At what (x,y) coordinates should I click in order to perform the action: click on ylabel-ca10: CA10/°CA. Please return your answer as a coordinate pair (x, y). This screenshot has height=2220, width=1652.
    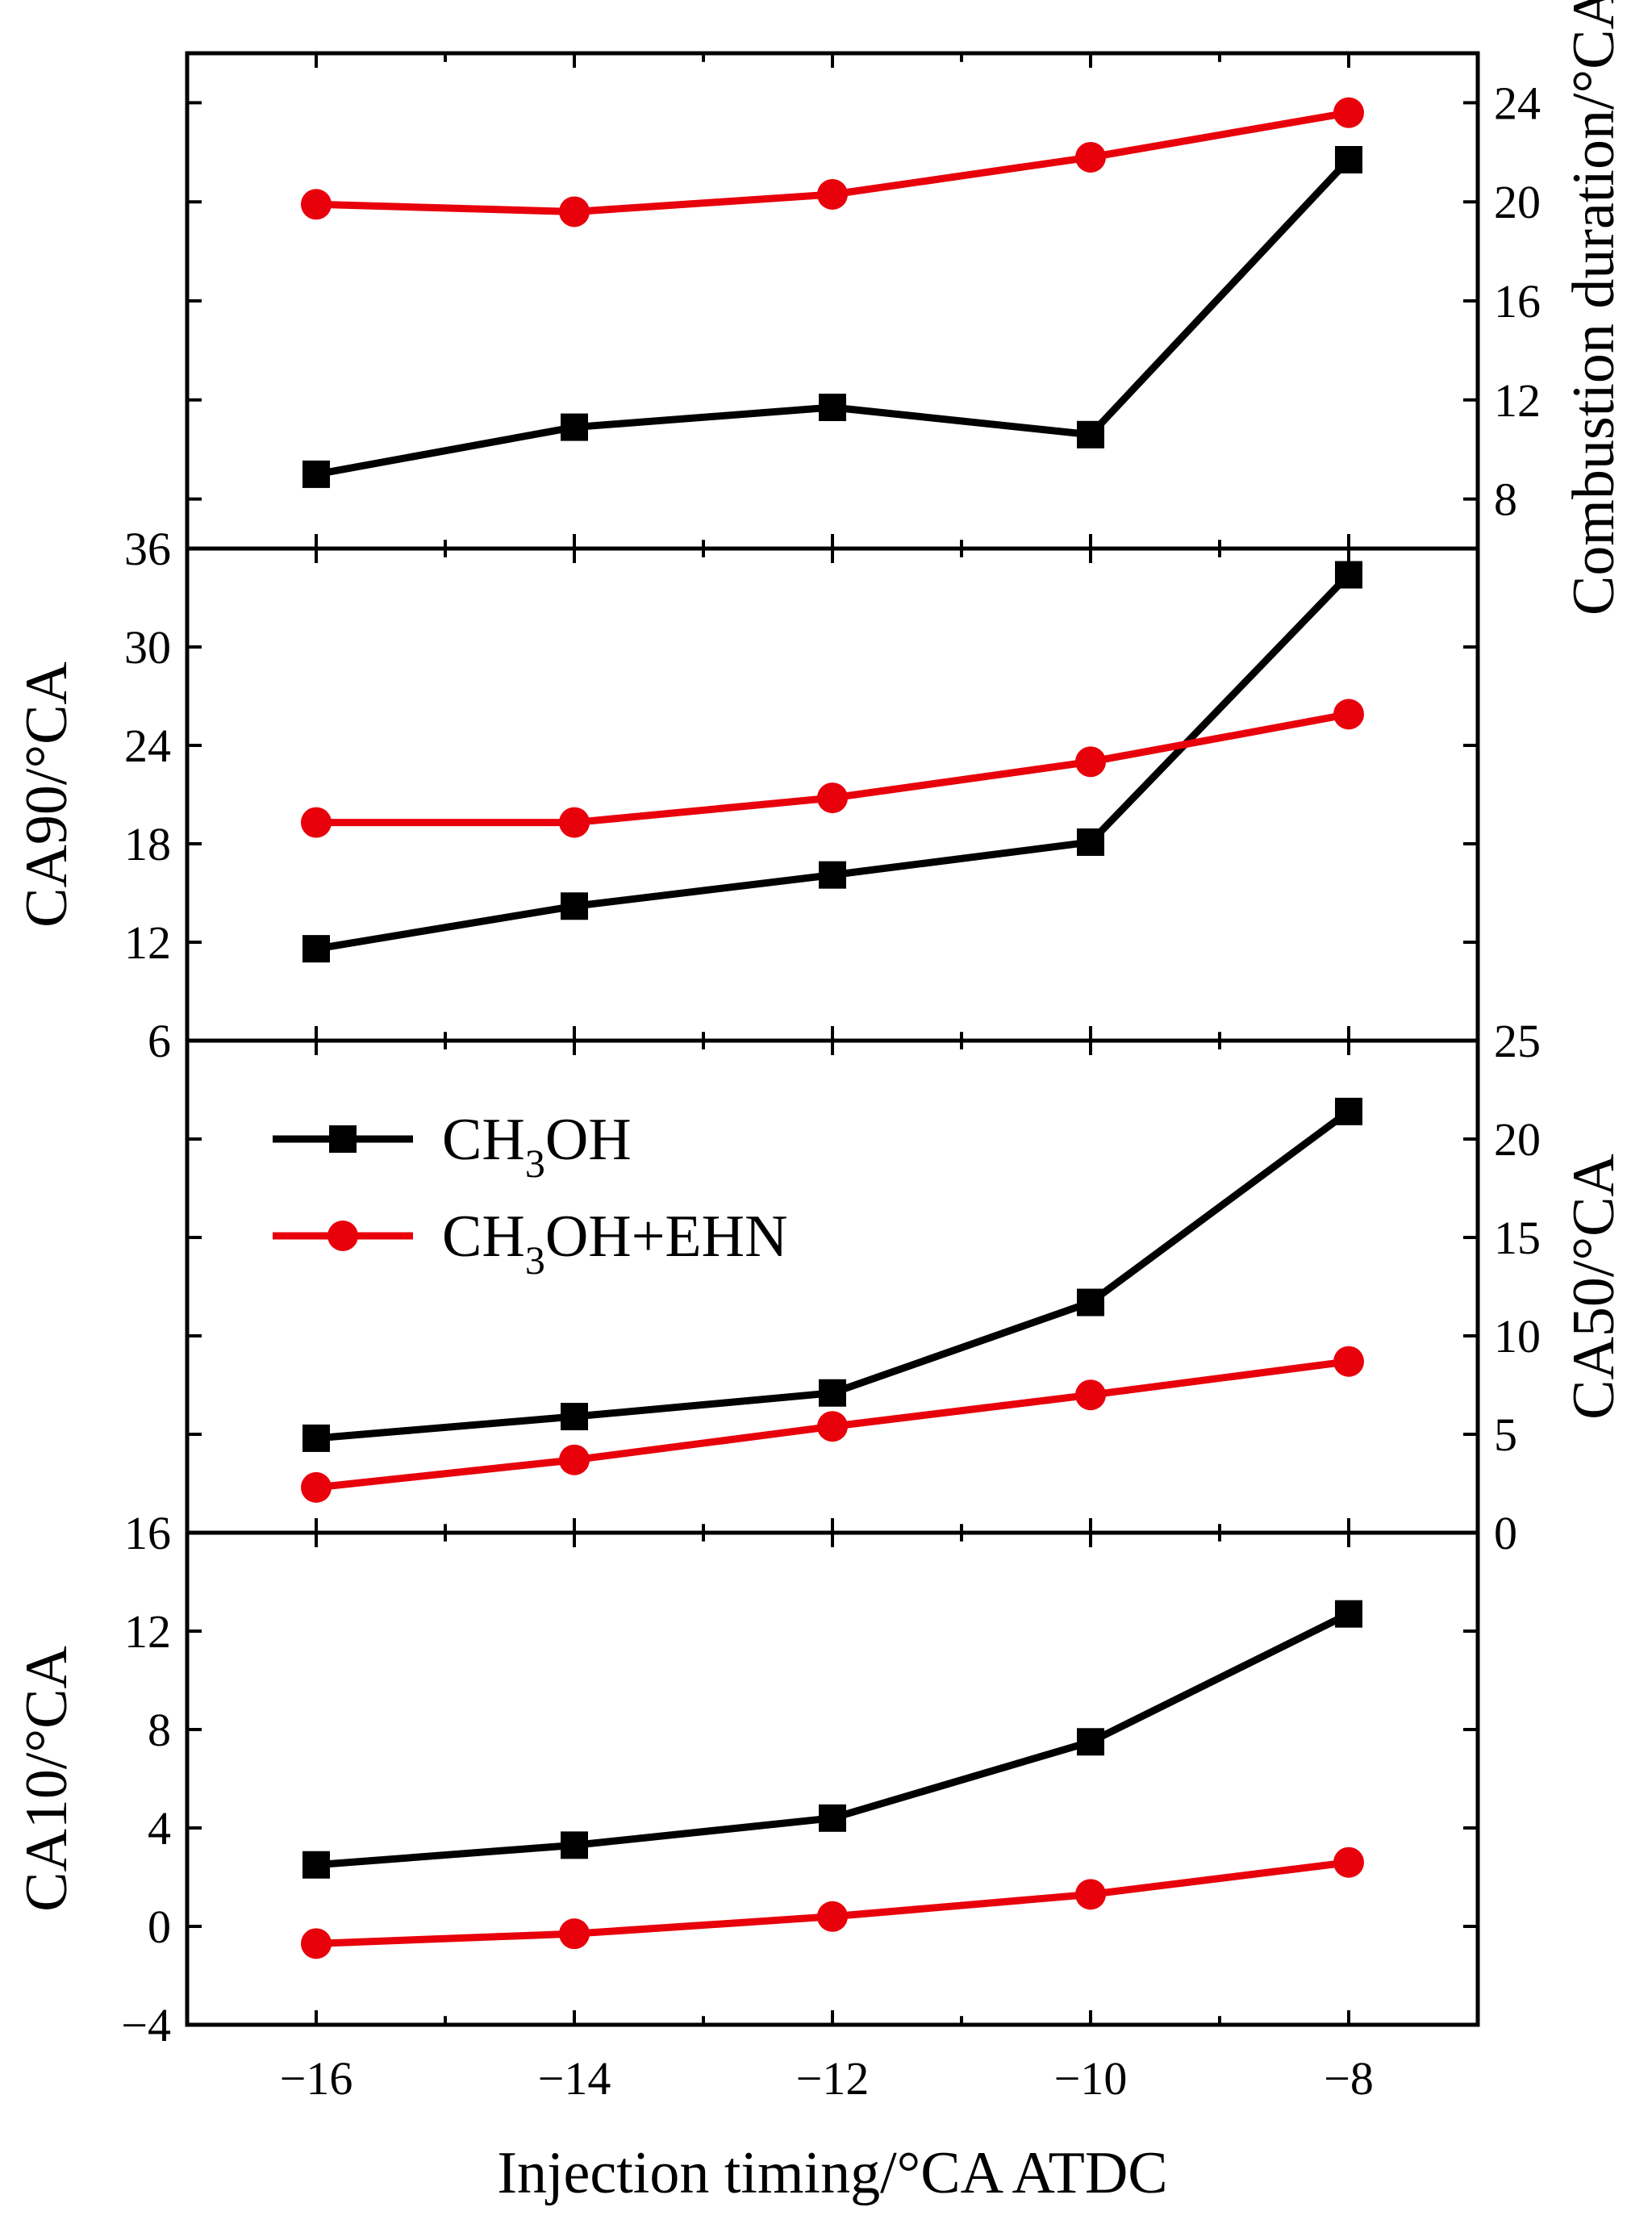
    Looking at the image, I should click on (47, 1779).